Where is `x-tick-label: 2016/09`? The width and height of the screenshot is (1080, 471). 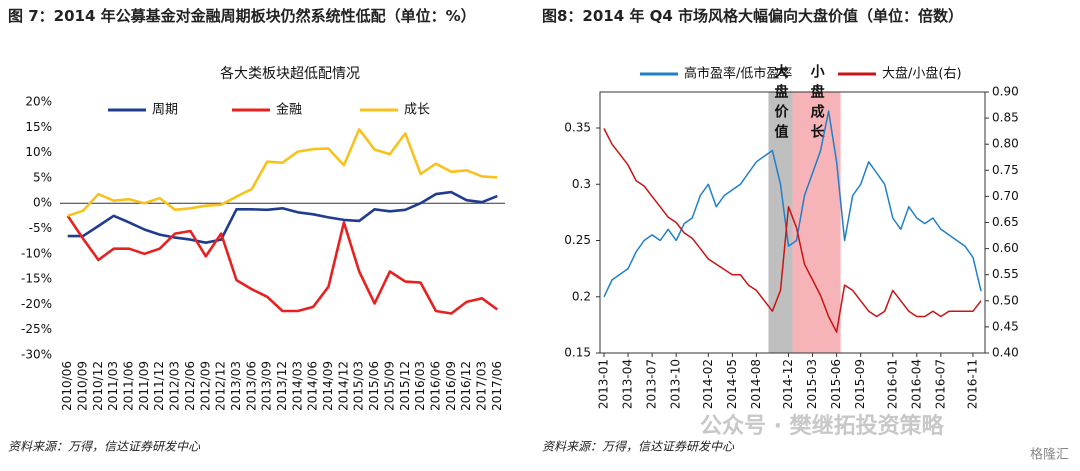 x-tick-label: 2016/09 is located at coordinates (451, 386).